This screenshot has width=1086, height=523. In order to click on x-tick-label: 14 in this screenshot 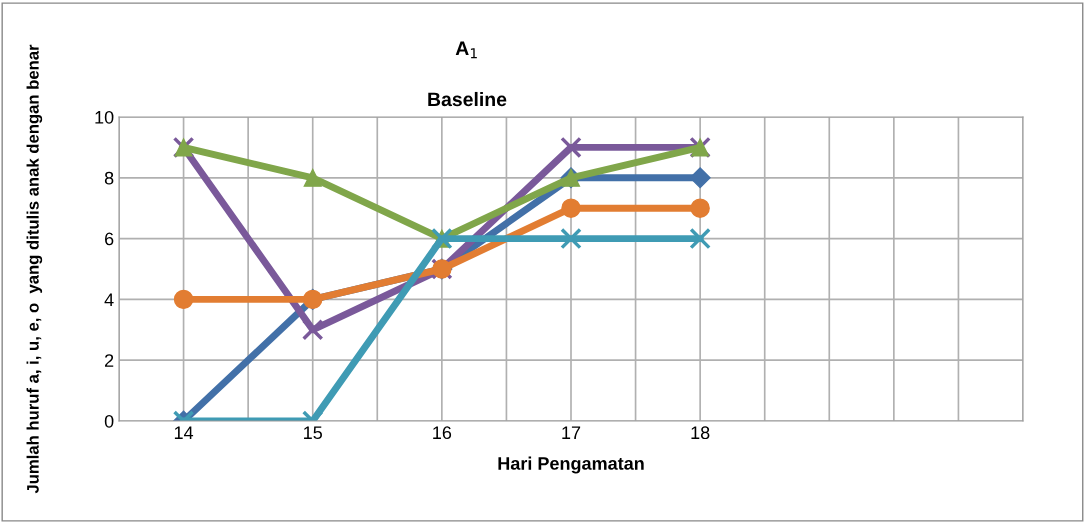, I will do `click(184, 432)`.